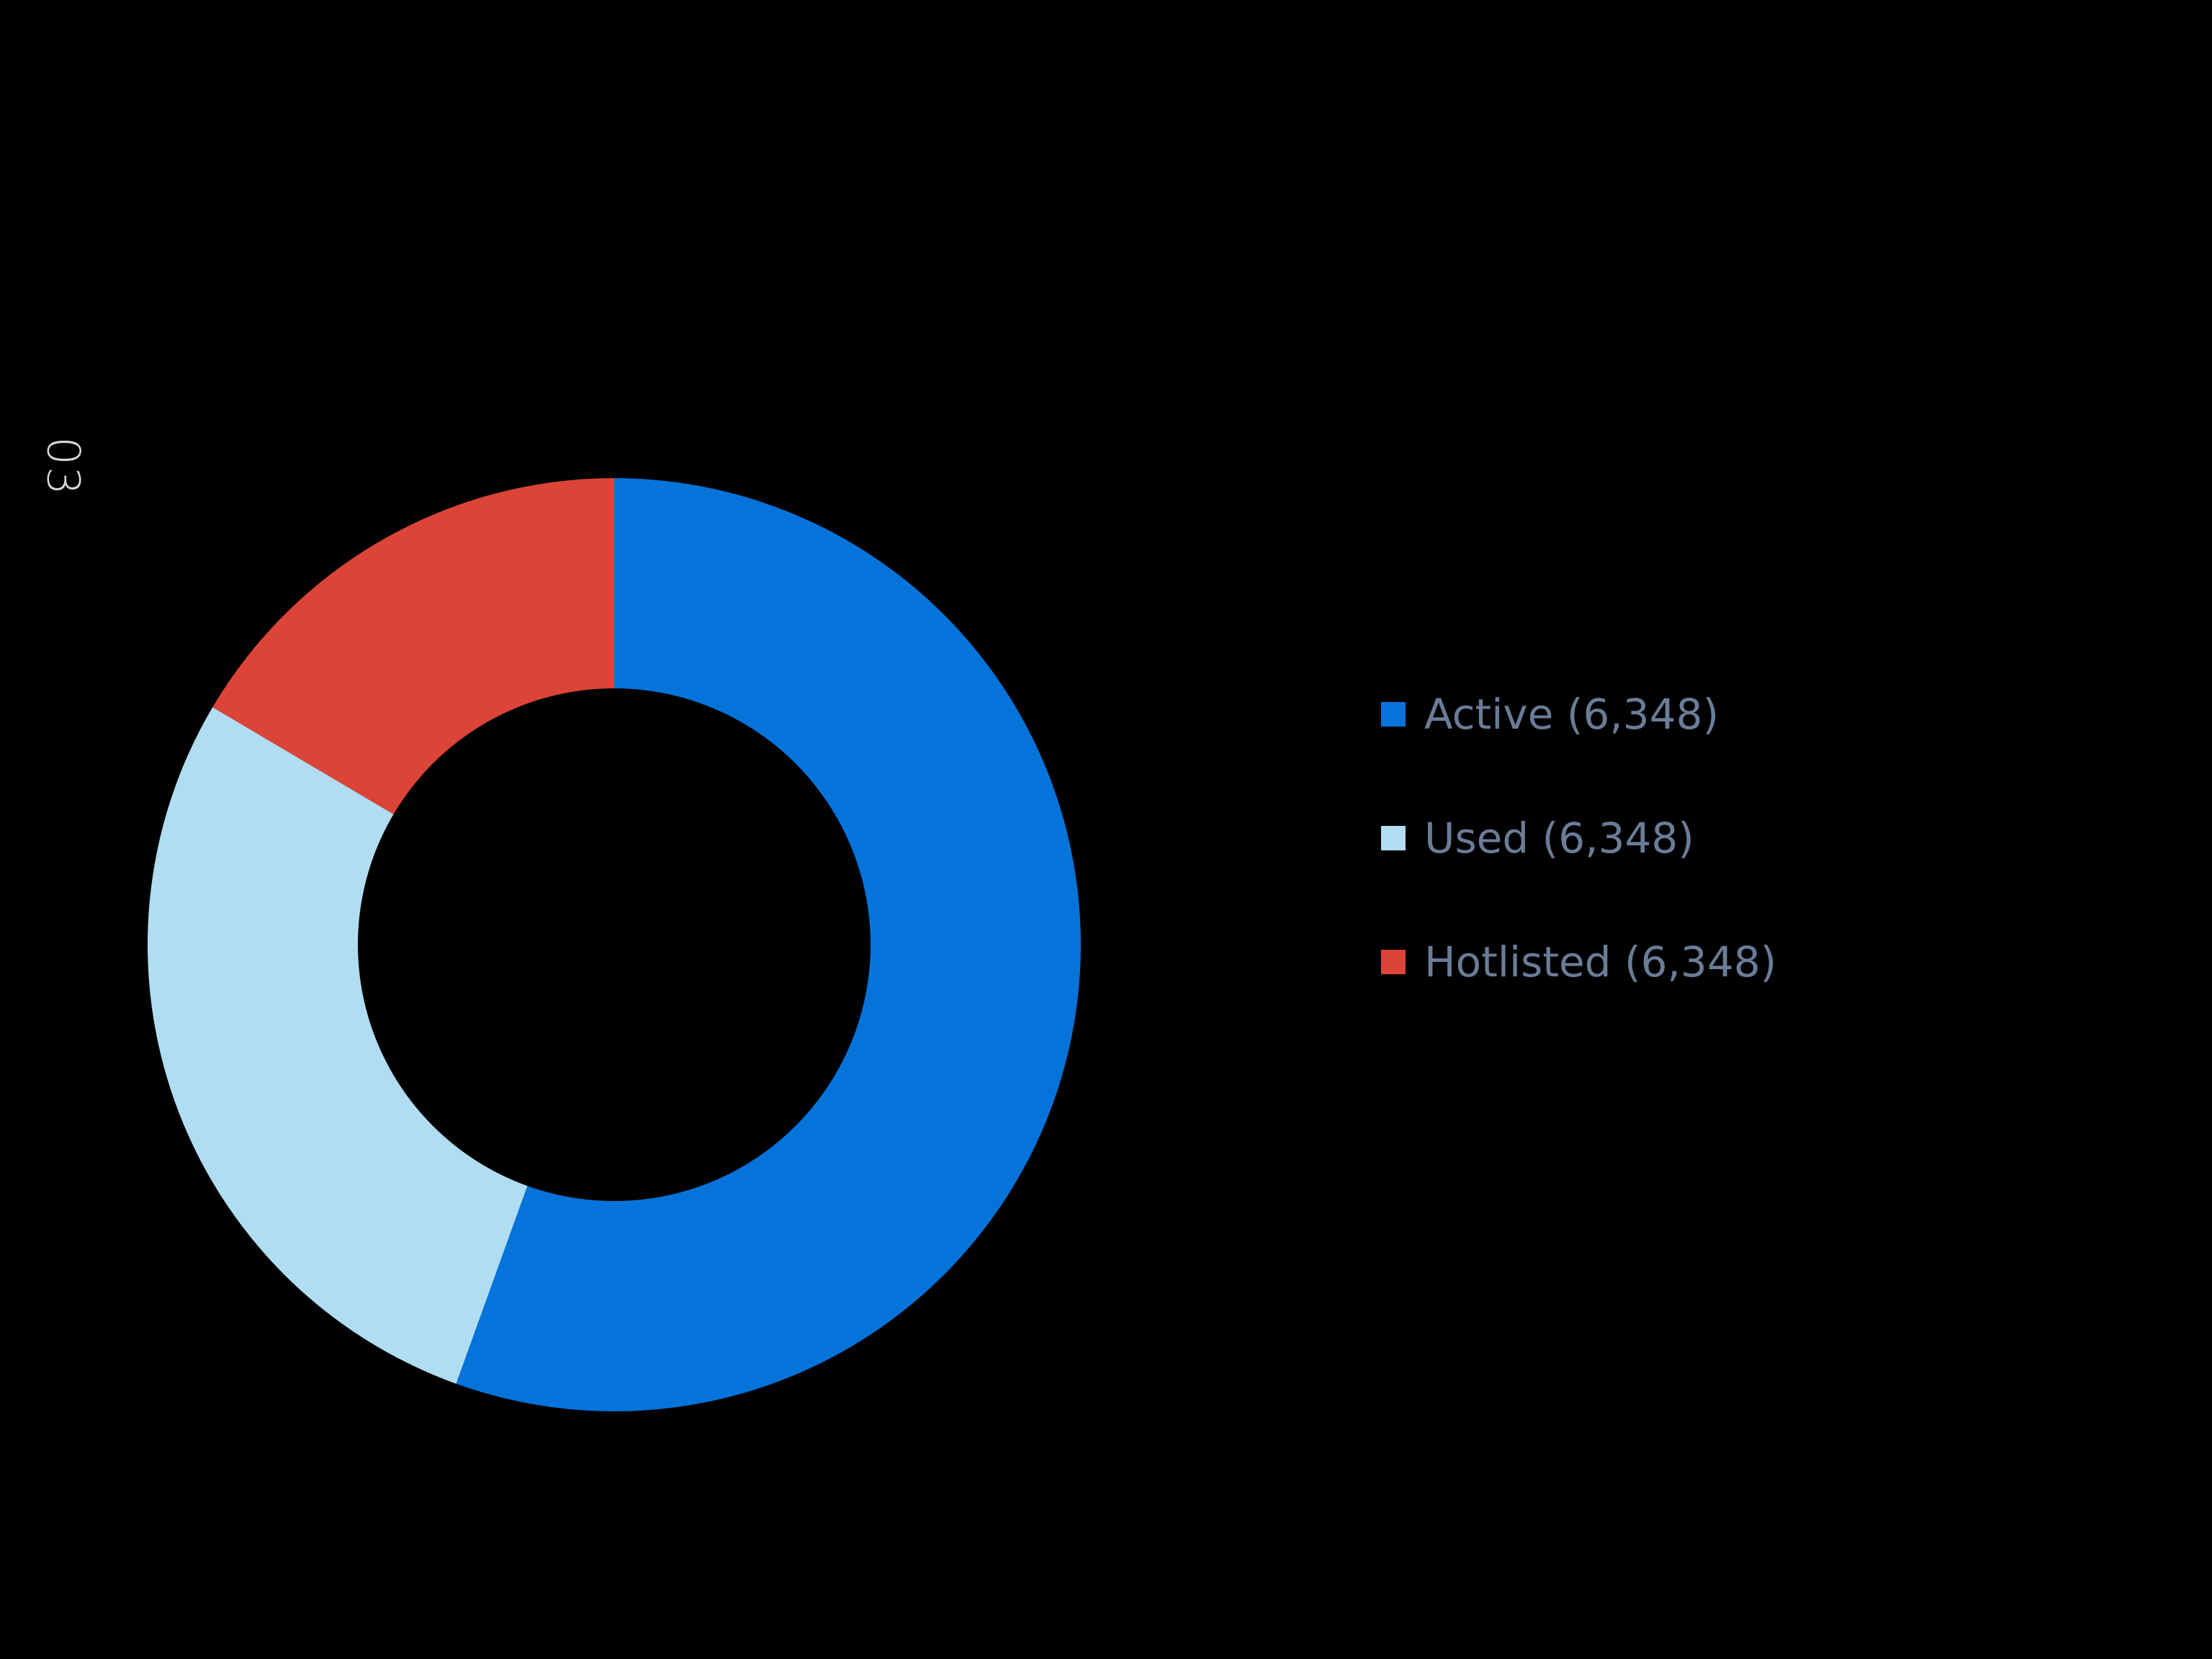 The image size is (2212, 1659). What do you see at coordinates (413, 646) in the screenshot?
I see `slice-hotlisted` at bounding box center [413, 646].